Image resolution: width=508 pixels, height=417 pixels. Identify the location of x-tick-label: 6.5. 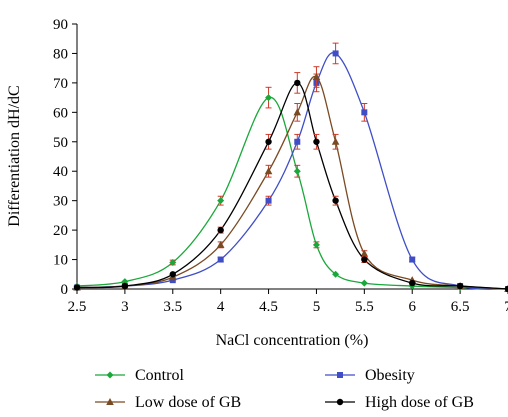
(460, 307).